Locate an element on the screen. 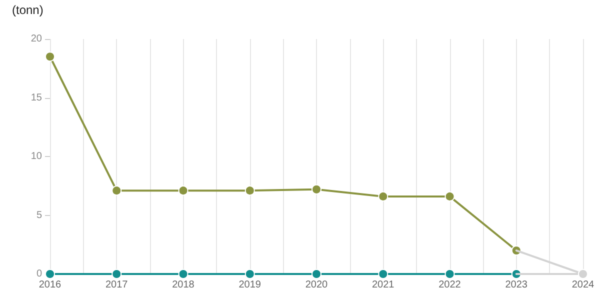 This screenshot has width=615, height=305. x-tick-label: 2018 is located at coordinates (183, 285).